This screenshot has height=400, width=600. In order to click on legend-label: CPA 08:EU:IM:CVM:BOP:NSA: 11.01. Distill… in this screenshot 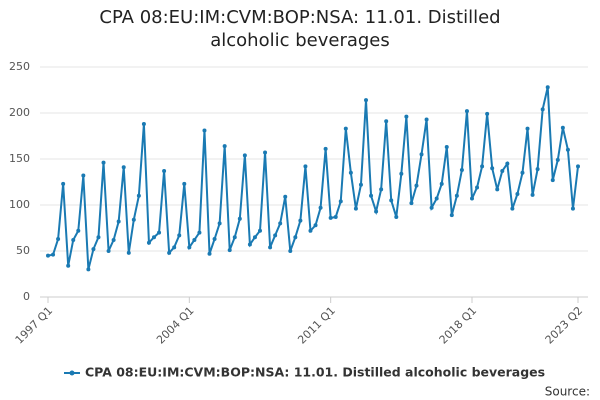, I will do `click(315, 372)`.